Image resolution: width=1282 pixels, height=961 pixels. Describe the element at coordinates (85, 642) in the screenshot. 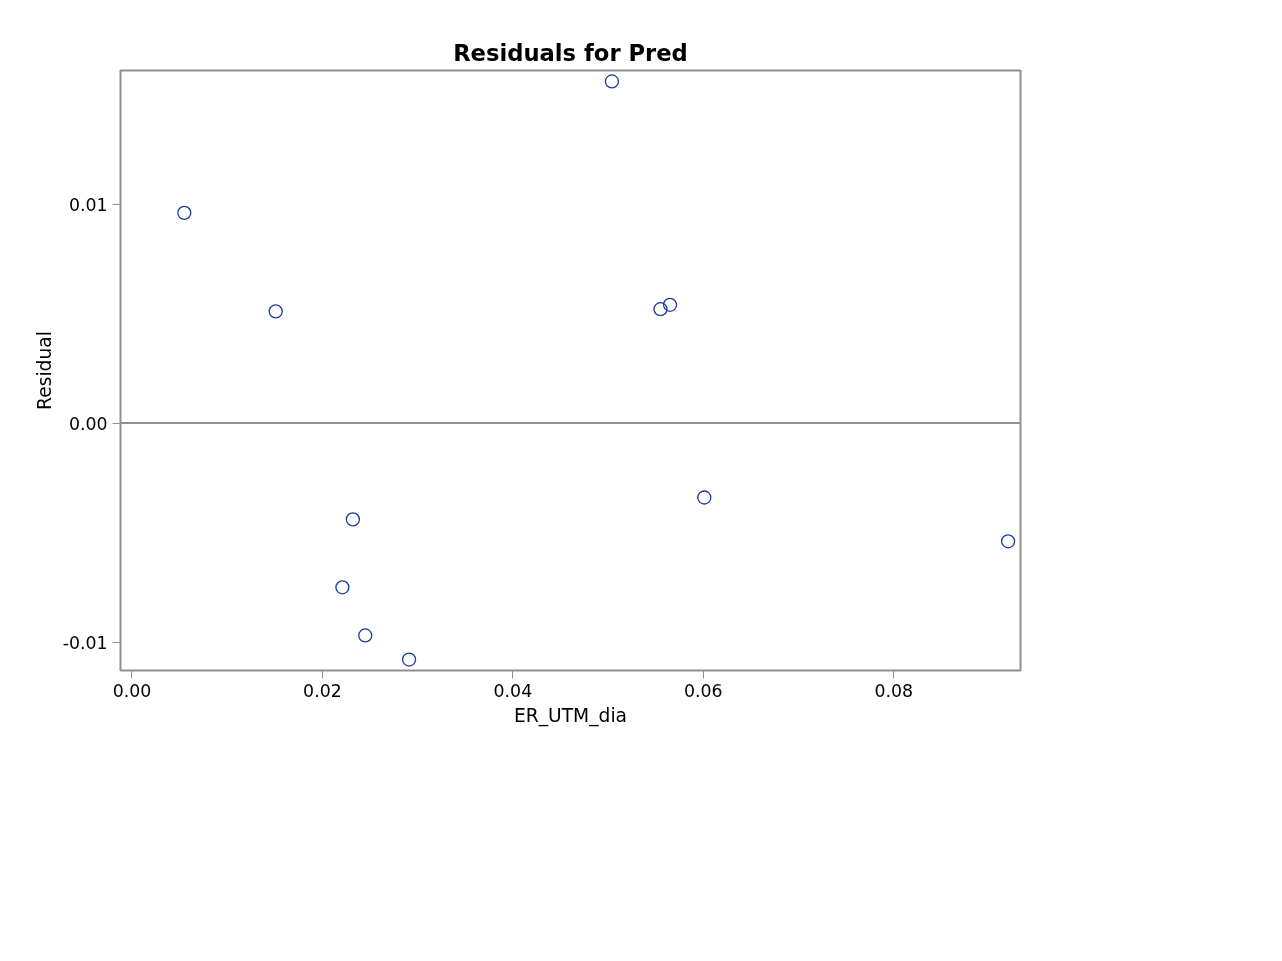

I see `y-tick-label: -0.01` at that location.